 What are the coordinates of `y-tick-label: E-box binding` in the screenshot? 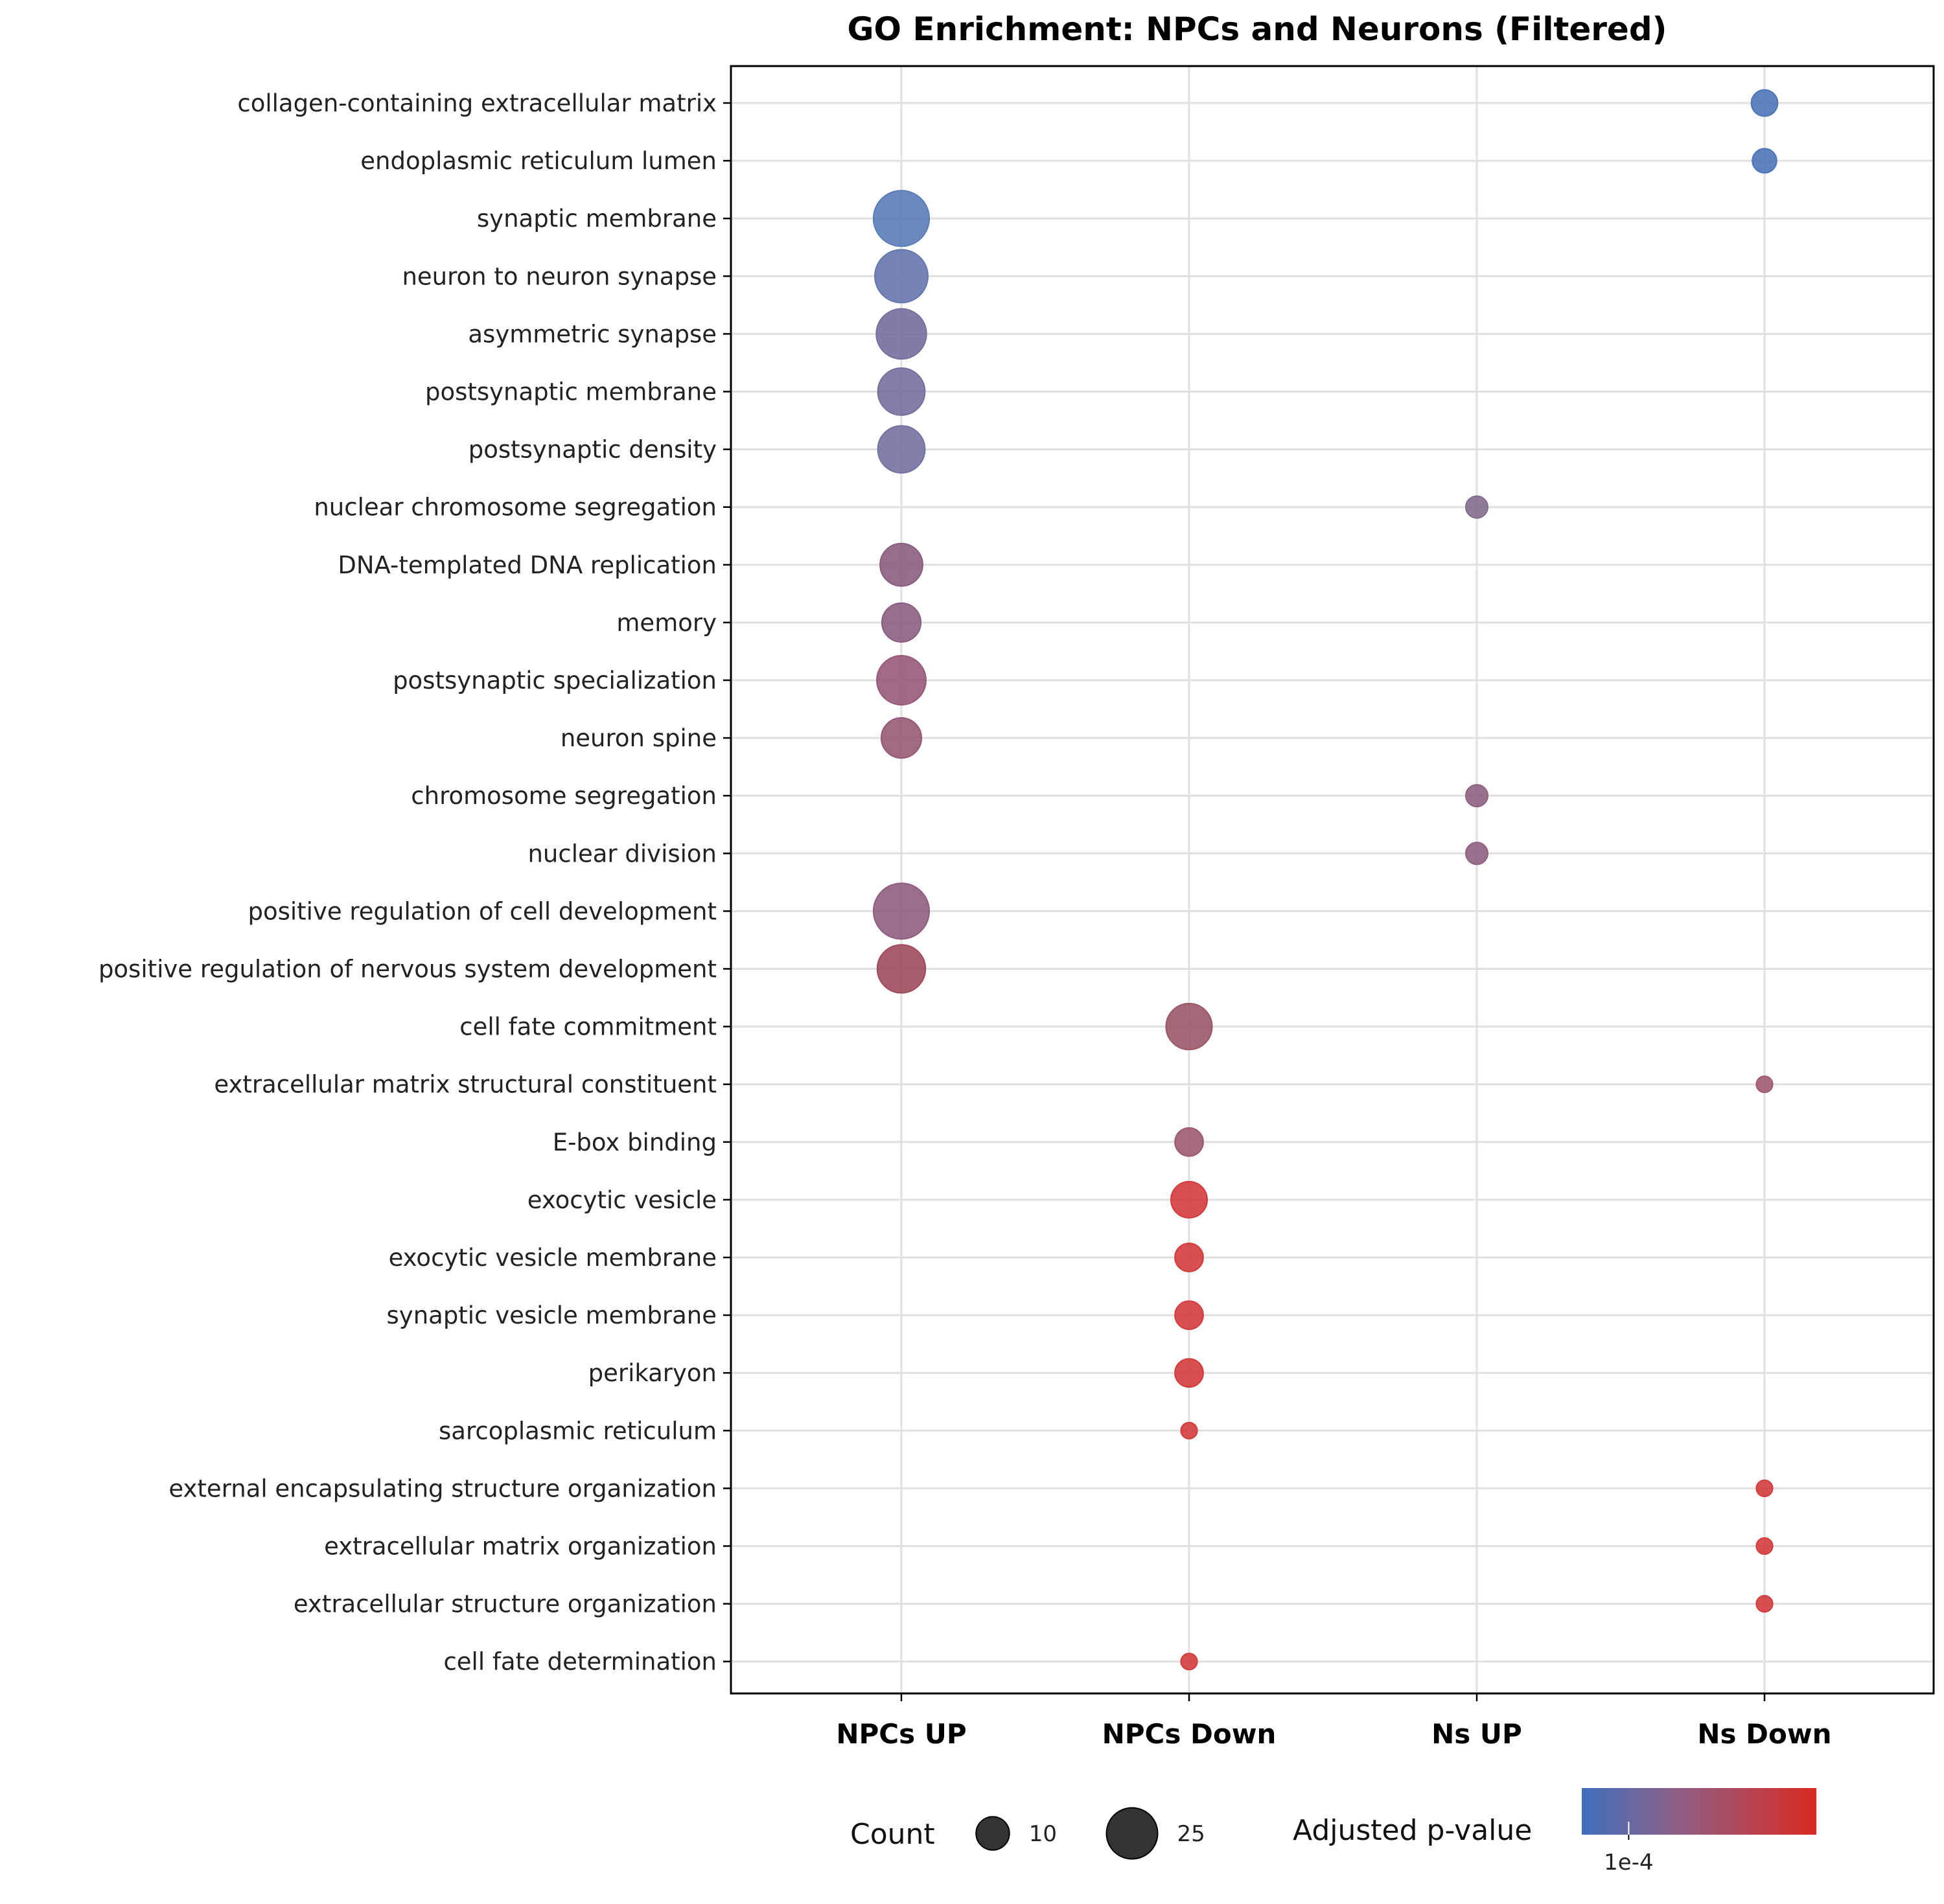 It's located at (635, 1142).